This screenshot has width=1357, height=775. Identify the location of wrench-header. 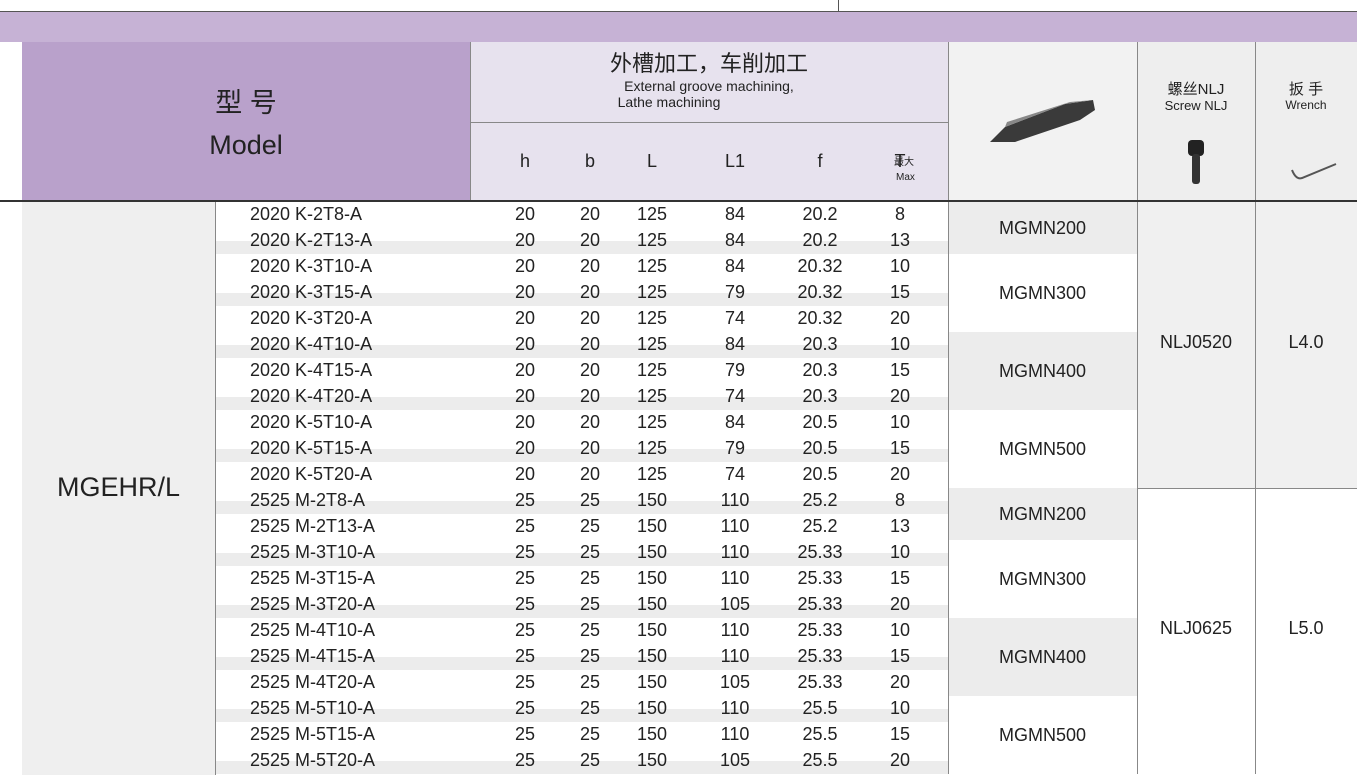
(1306, 121).